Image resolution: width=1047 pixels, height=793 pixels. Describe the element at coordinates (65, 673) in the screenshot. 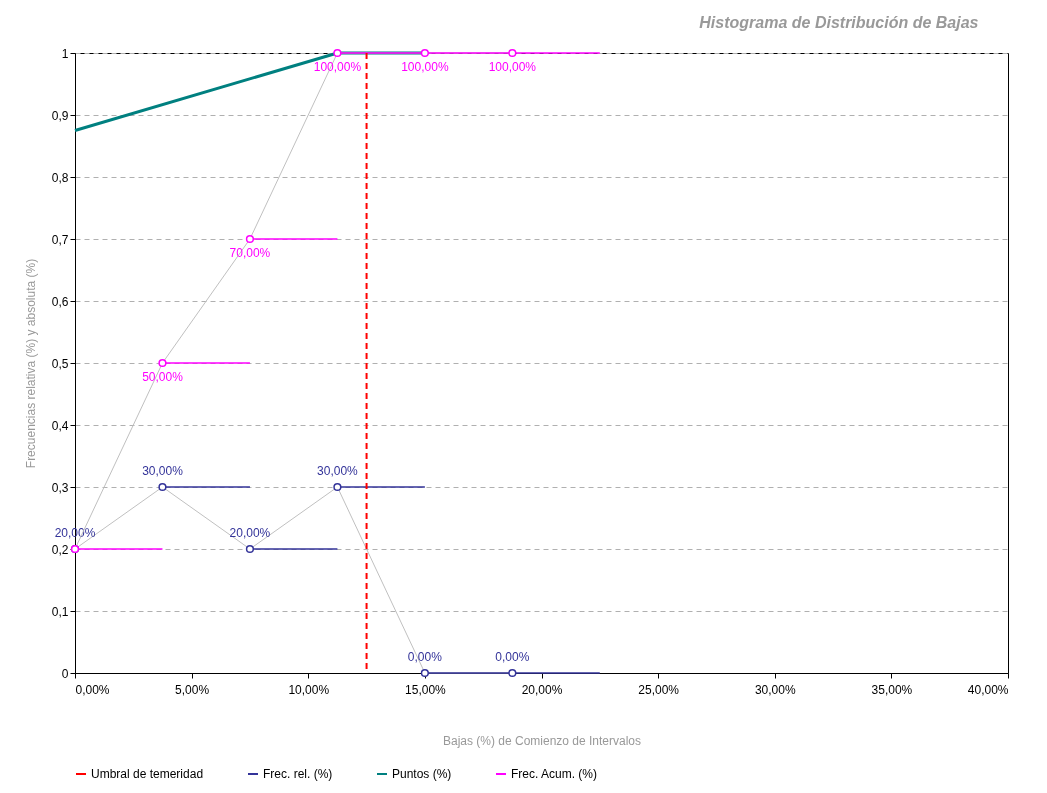

I see `y-tick-label: 0` at that location.